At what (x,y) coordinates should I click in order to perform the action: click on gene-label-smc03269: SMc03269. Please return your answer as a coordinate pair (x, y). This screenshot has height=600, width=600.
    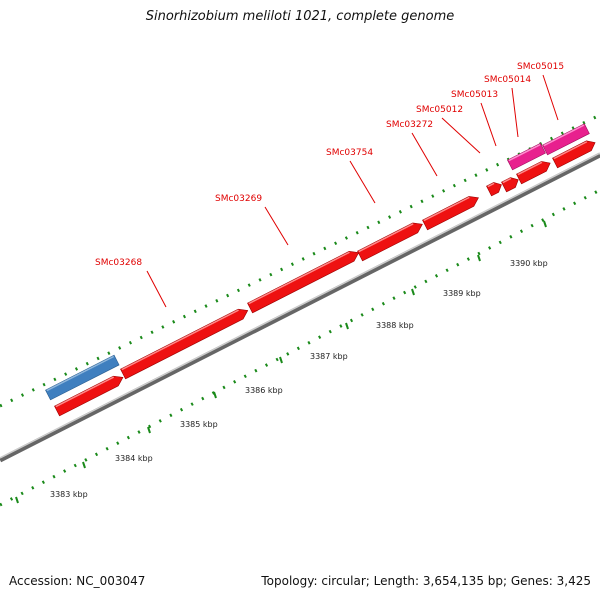
    Looking at the image, I should click on (238, 199).